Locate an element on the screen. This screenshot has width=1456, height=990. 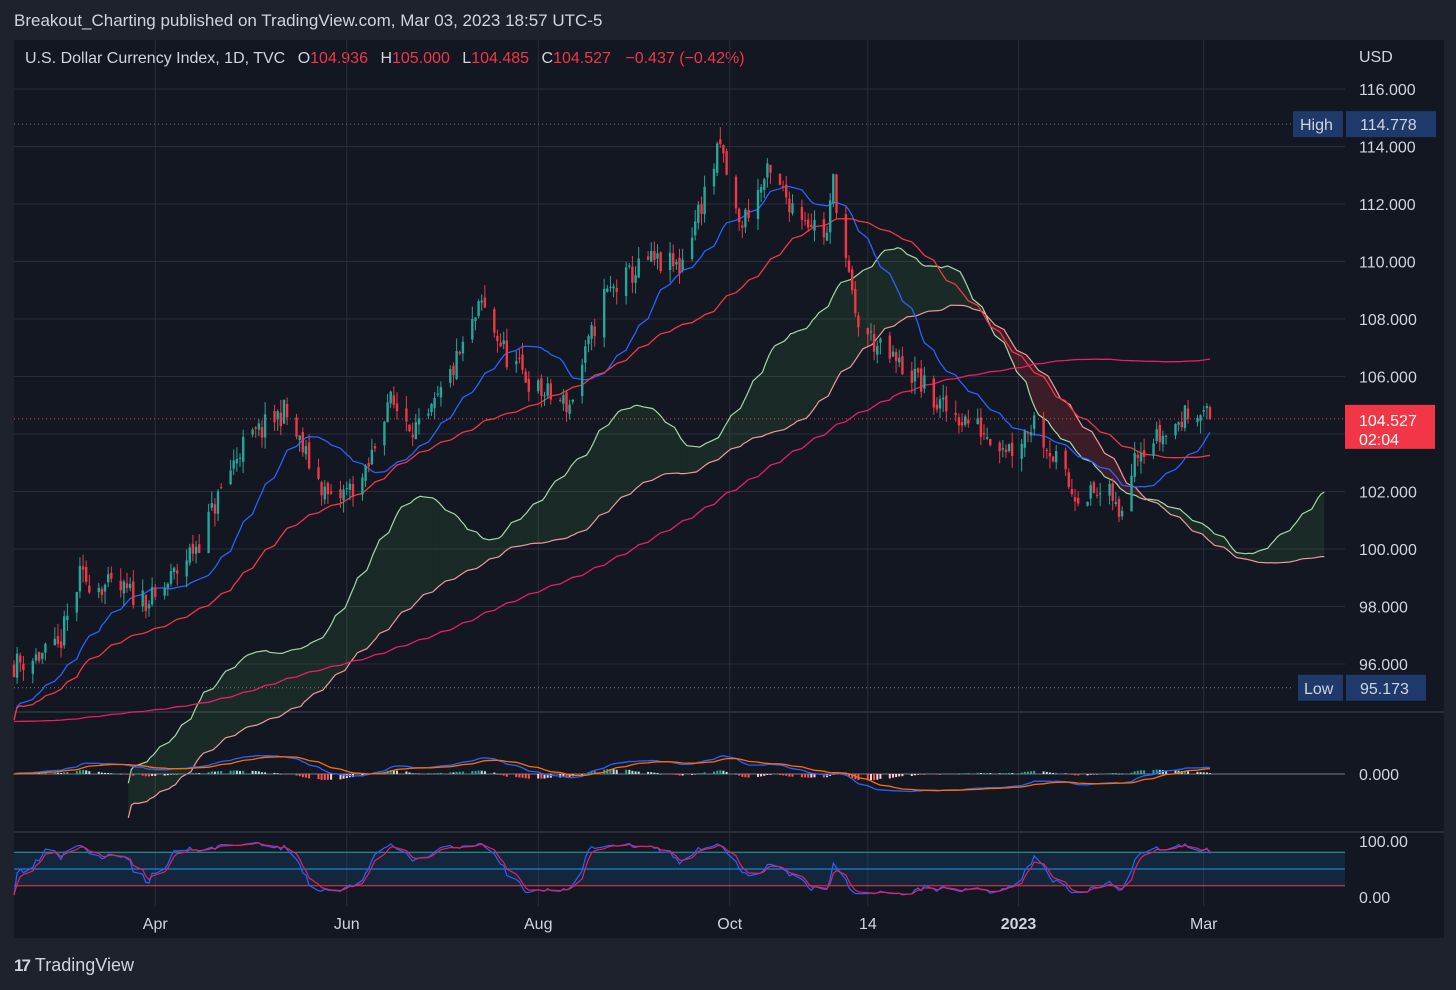
low-value: 104.485 is located at coordinates (500, 58).